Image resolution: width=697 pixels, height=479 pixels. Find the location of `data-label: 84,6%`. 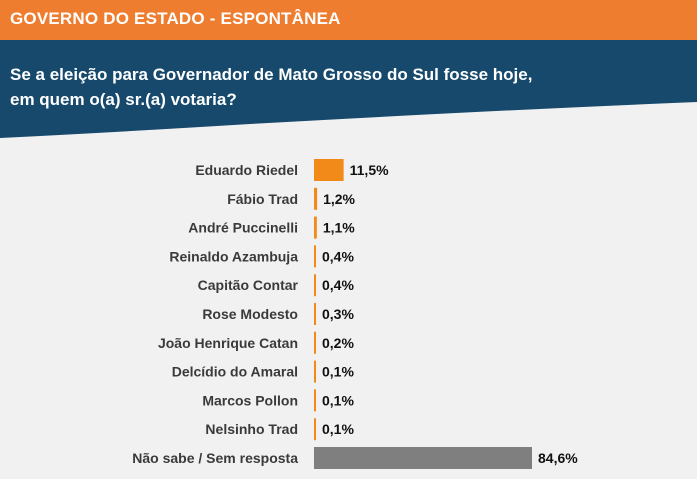

data-label: 84,6% is located at coordinates (558, 458).